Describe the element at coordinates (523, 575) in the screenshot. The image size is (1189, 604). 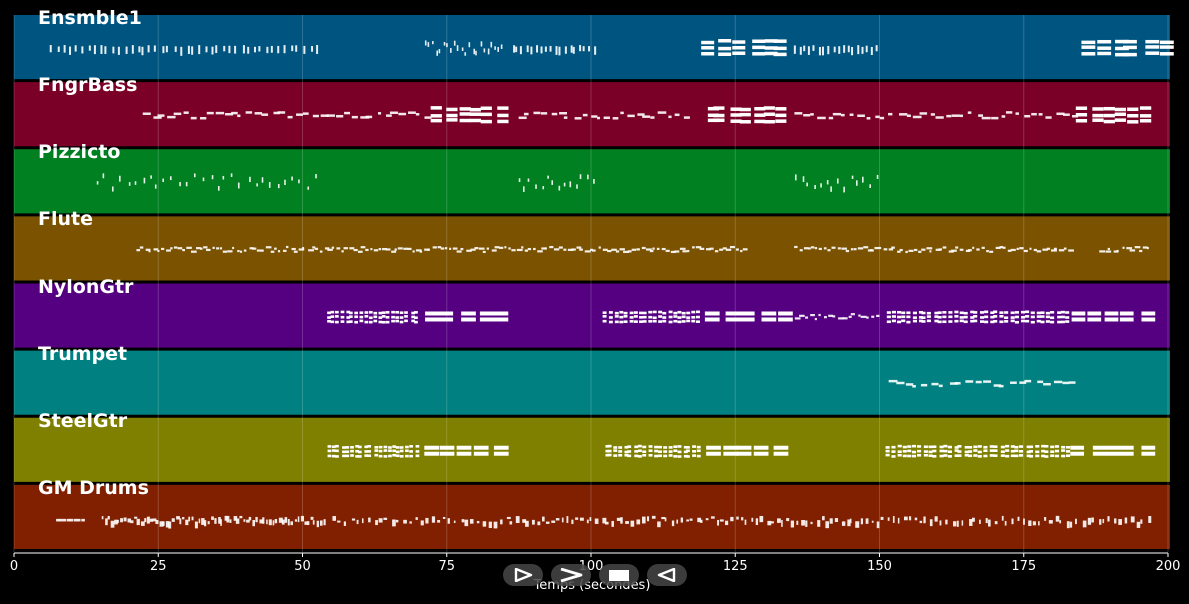
I see `play-button` at that location.